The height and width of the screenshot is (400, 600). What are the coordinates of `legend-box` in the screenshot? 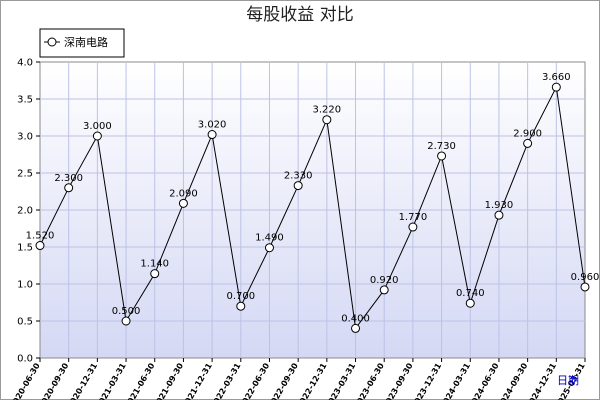 It's located at (82, 43).